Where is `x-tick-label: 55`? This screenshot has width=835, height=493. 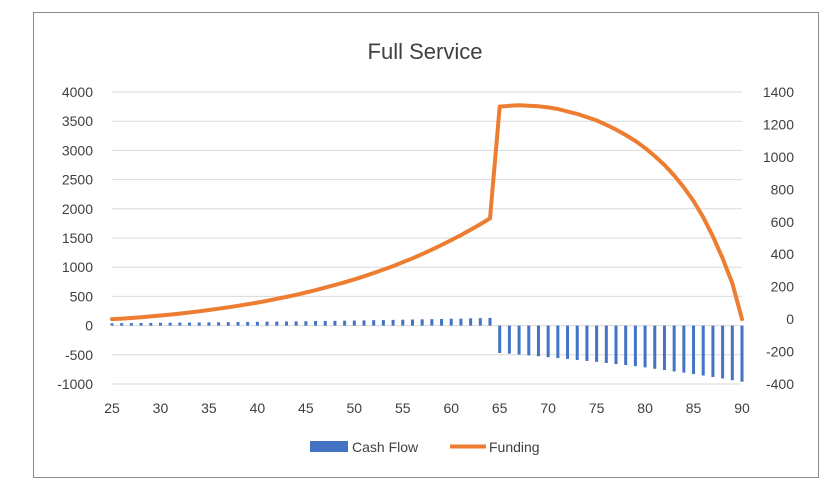 x-tick-label: 55 is located at coordinates (403, 408).